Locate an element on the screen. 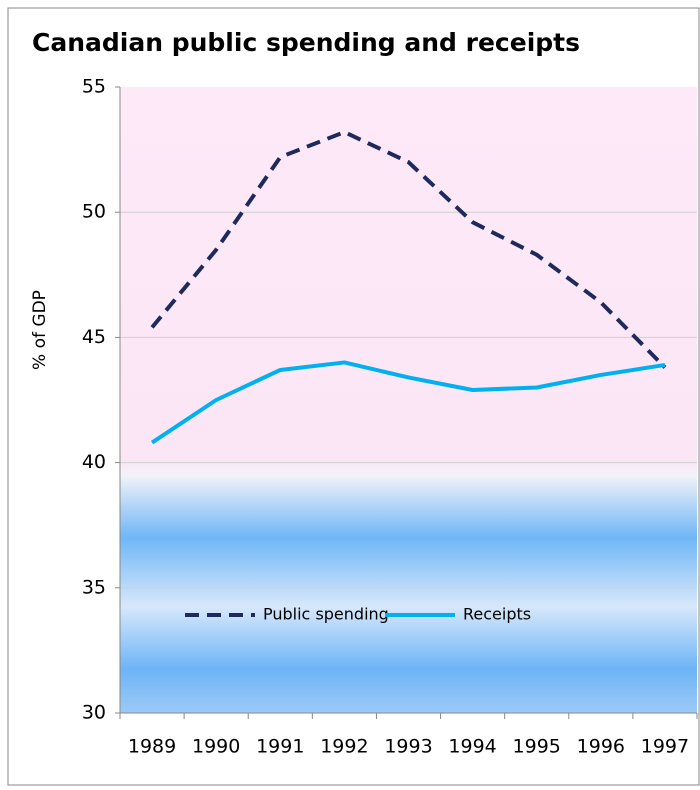 Image resolution: width=700 pixels, height=790 pixels. x-tick-label: 1993 is located at coordinates (408, 747).